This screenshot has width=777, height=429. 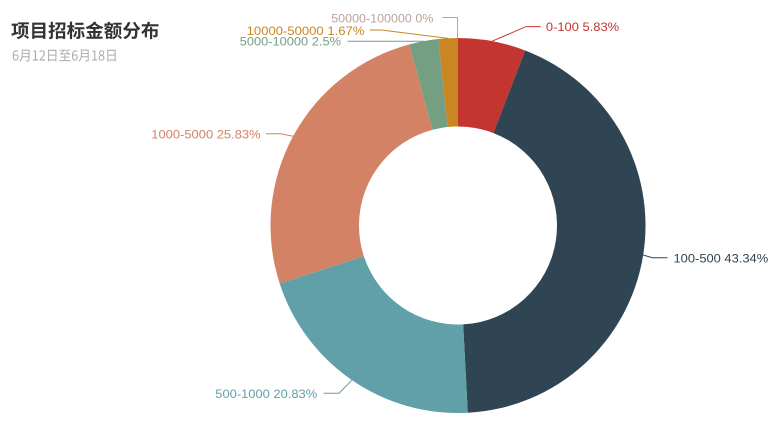 I want to click on svg-text: 1000-5000 25.83%, so click(x=206, y=134).